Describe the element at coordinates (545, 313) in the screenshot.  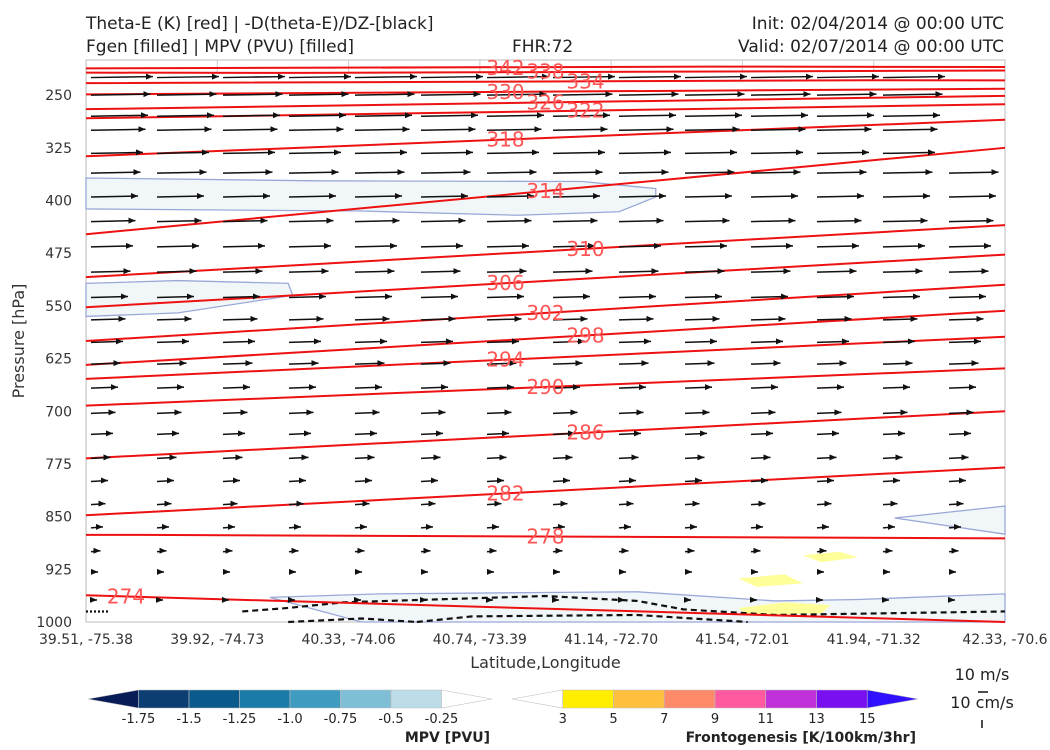
I see `contour-label-302: 302` at that location.